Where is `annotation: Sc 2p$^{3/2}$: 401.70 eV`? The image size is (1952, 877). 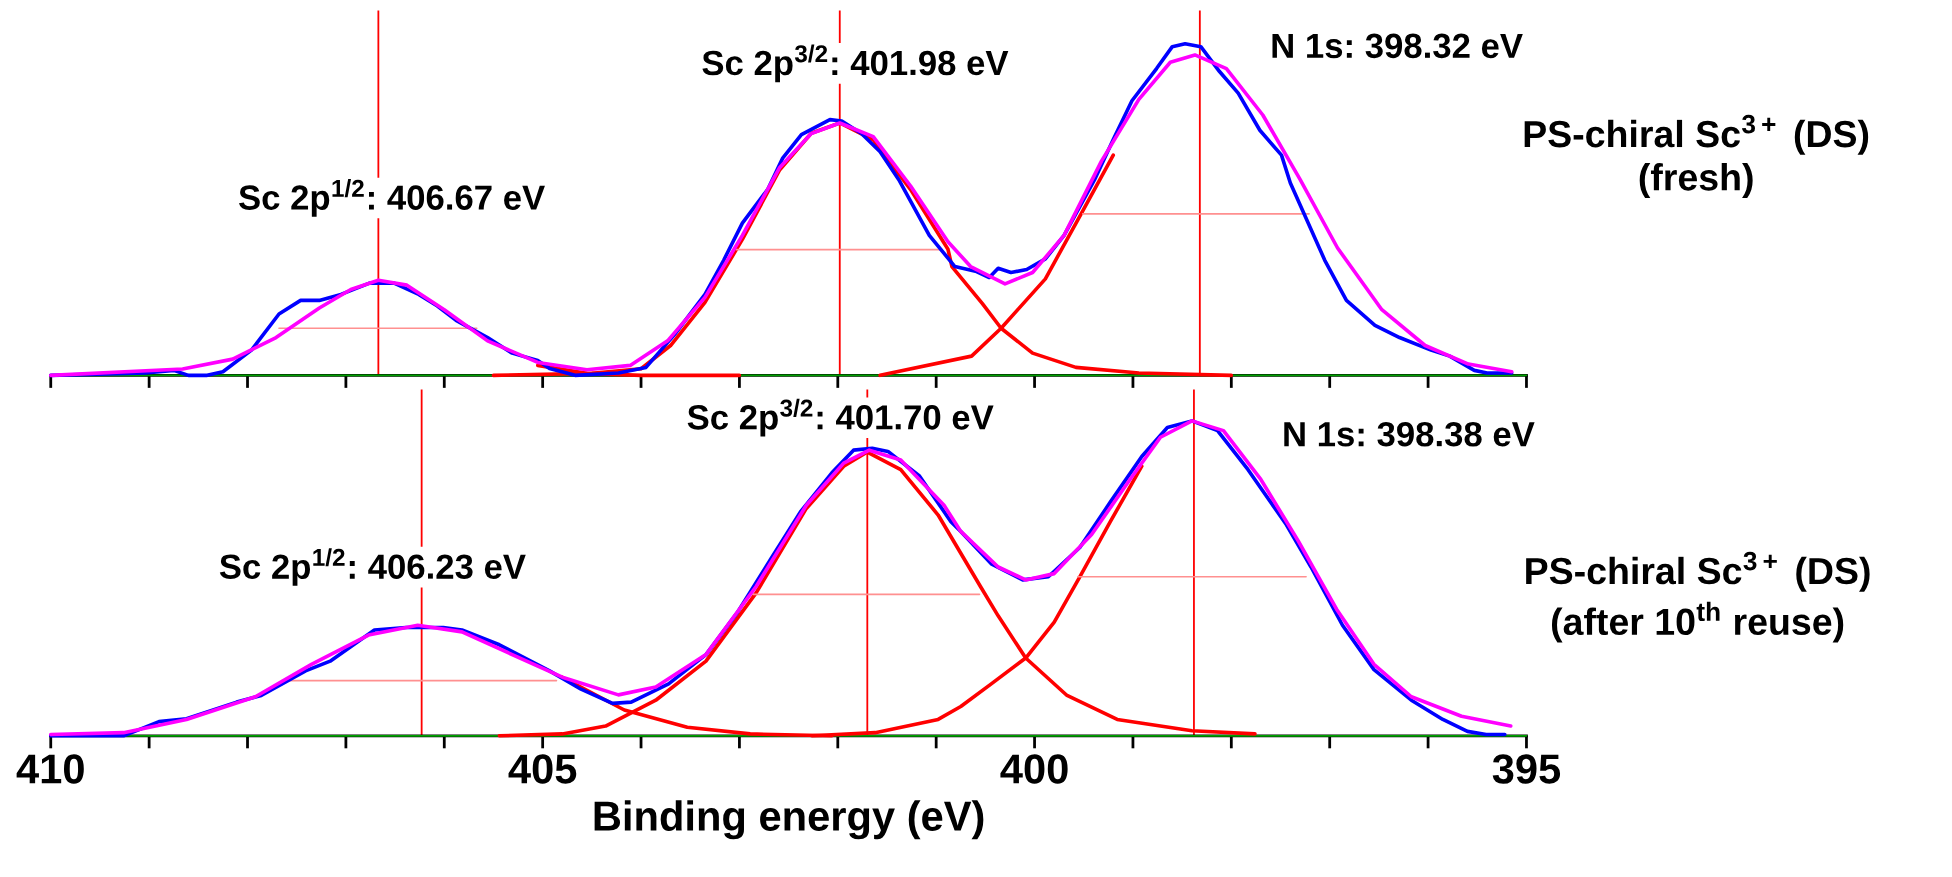 annotation: Sc 2p$^{3/2}$: 401.70 eV is located at coordinates (840, 417).